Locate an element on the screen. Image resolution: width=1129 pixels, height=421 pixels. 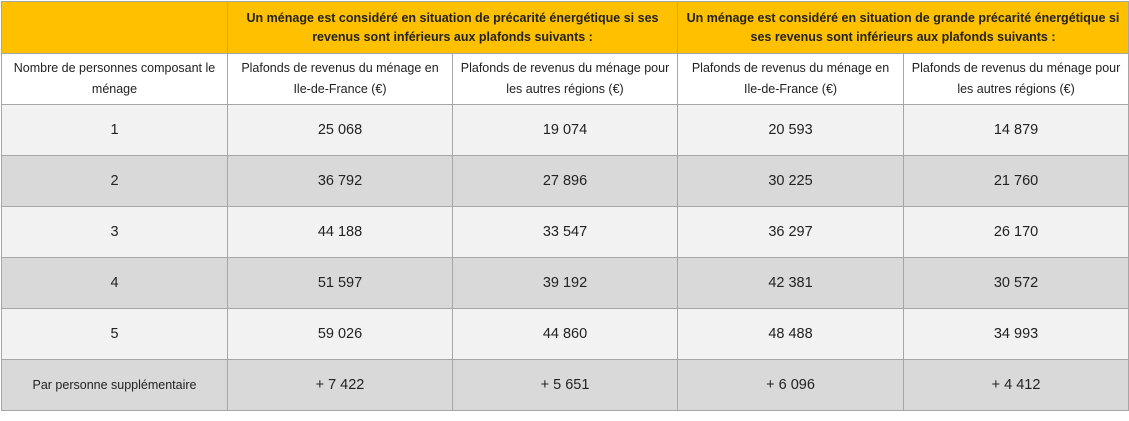
value-cell: 39 192 is located at coordinates (565, 283).